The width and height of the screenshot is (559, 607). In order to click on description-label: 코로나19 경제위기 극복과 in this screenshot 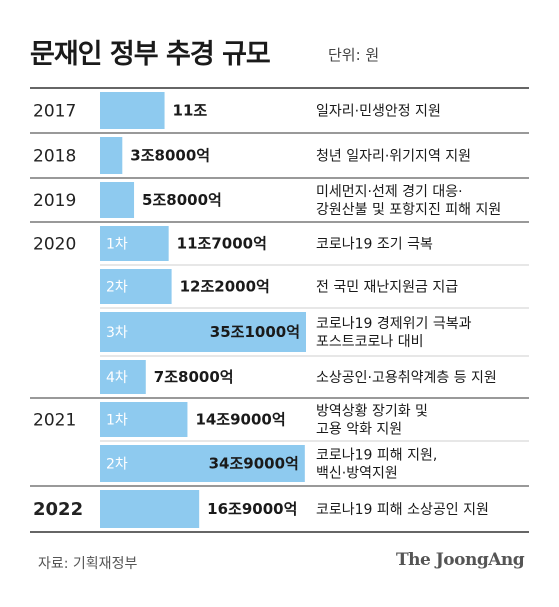, I will do `click(394, 324)`.